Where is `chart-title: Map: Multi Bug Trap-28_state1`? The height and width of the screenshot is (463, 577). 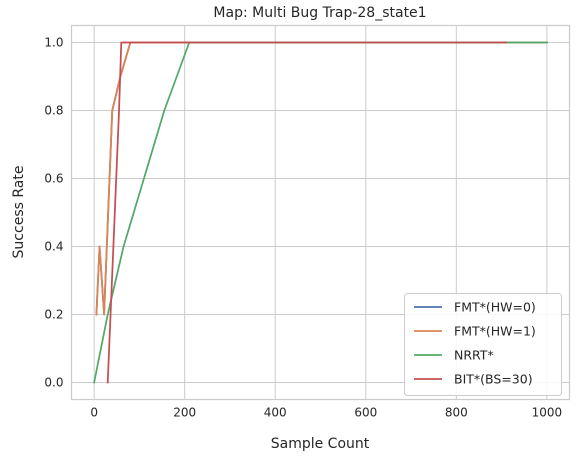 chart-title: Map: Multi Bug Trap-28_state1 is located at coordinates (319, 13).